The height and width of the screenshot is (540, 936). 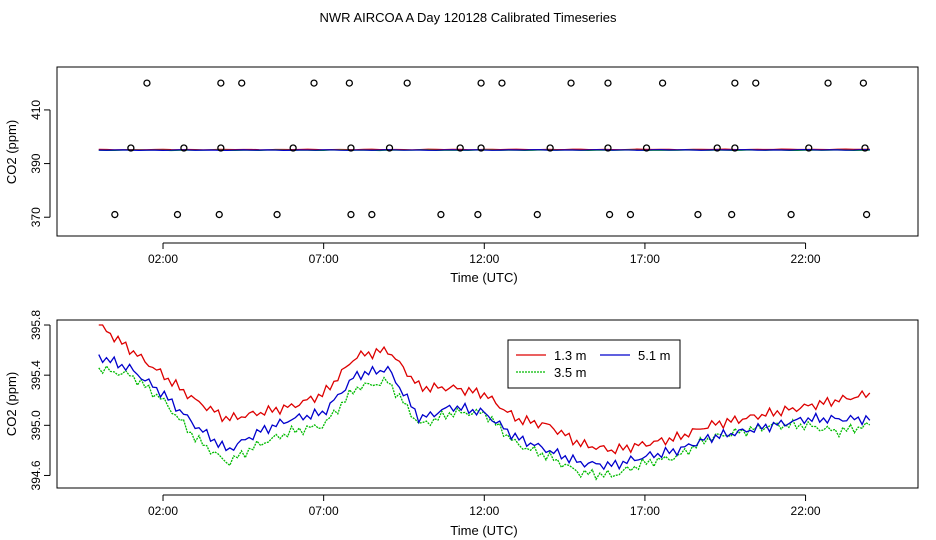 What do you see at coordinates (36, 375) in the screenshot?
I see `y-tick-label: 395.4` at bounding box center [36, 375].